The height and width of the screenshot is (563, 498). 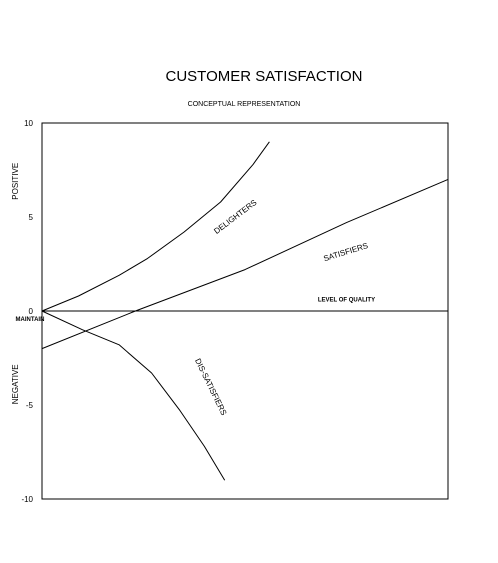 What do you see at coordinates (27, 311) in the screenshot?
I see `y-tick-labels: 10 5 0 -5 -10` at bounding box center [27, 311].